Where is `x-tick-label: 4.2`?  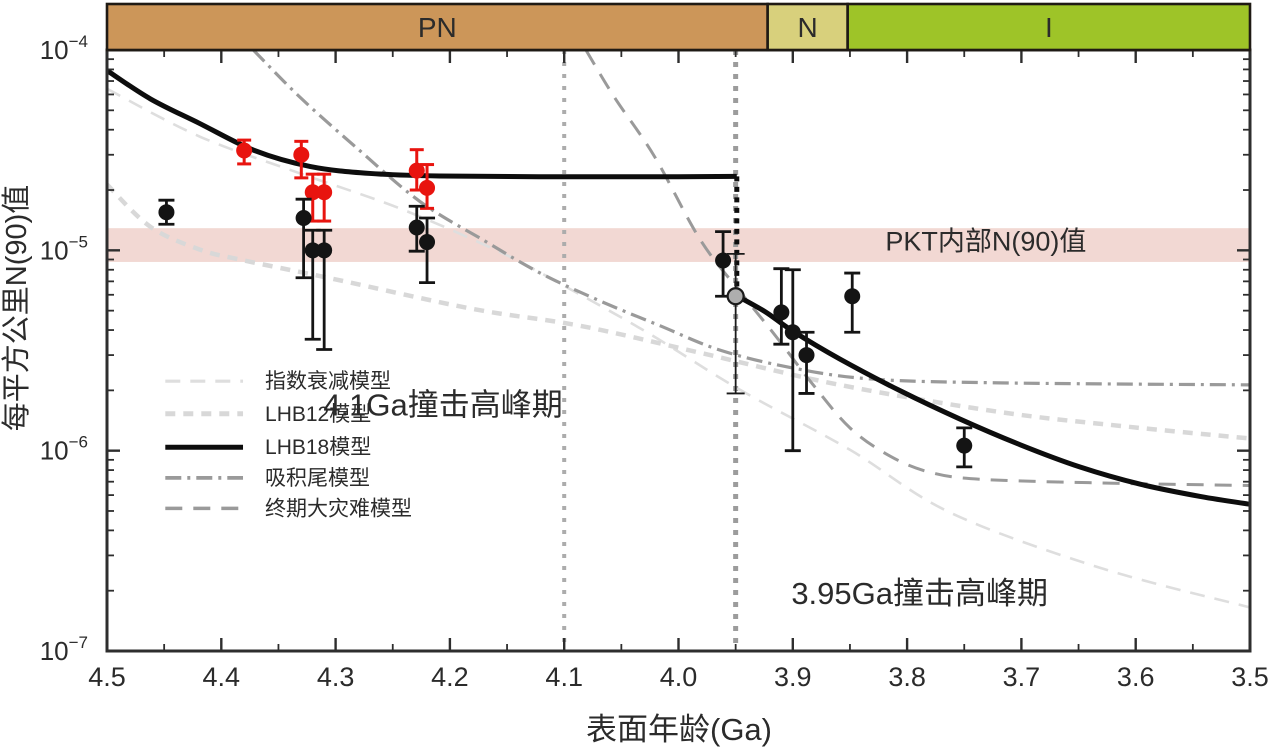 x-tick-label: 4.2 is located at coordinates (450, 677).